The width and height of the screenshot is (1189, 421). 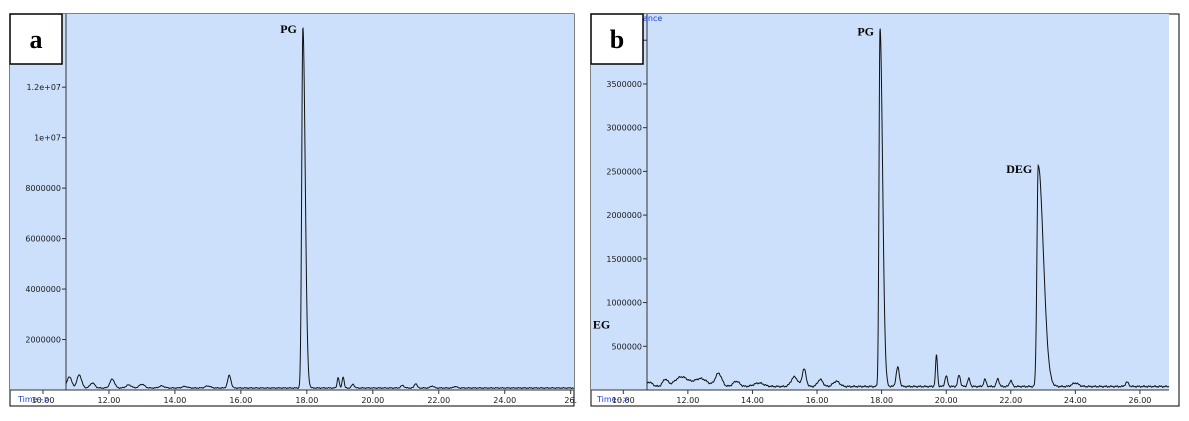 What do you see at coordinates (624, 171) in the screenshot?
I see `y-tick-label: 2500000` at bounding box center [624, 171].